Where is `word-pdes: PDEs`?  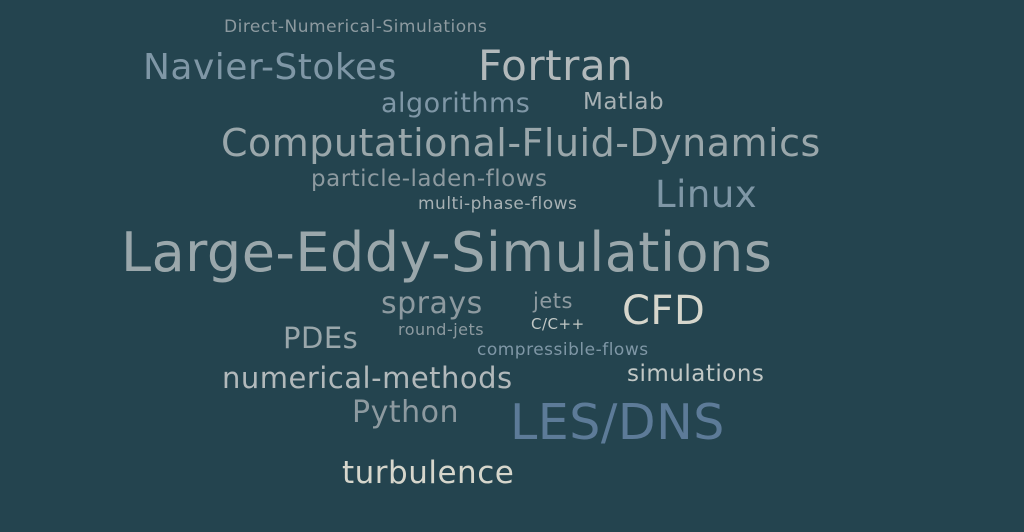
word-pdes: PDEs is located at coordinates (321, 338).